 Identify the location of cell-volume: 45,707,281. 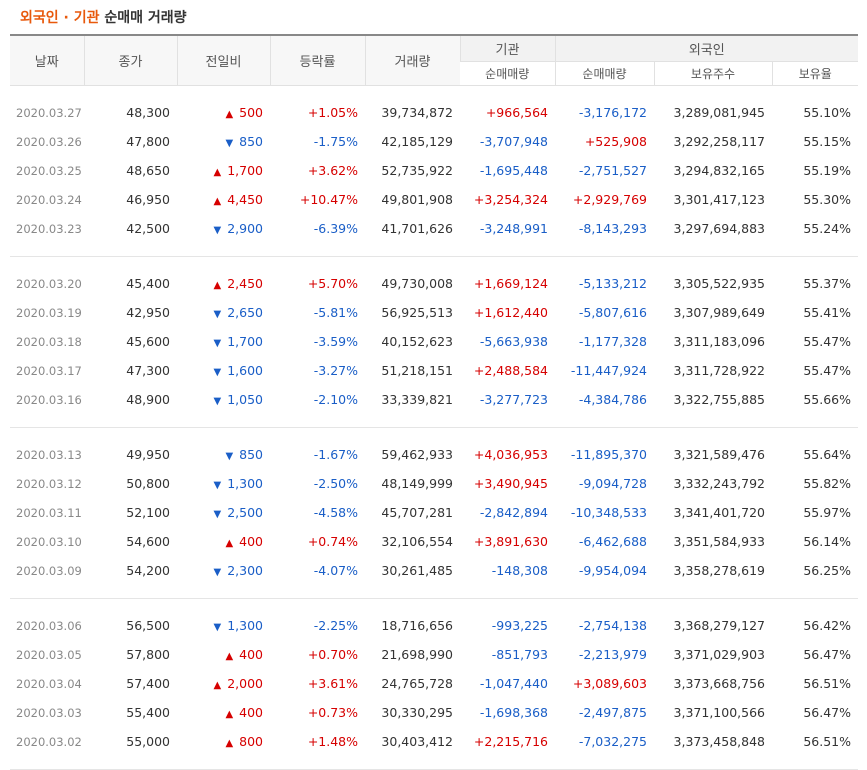
(417, 512).